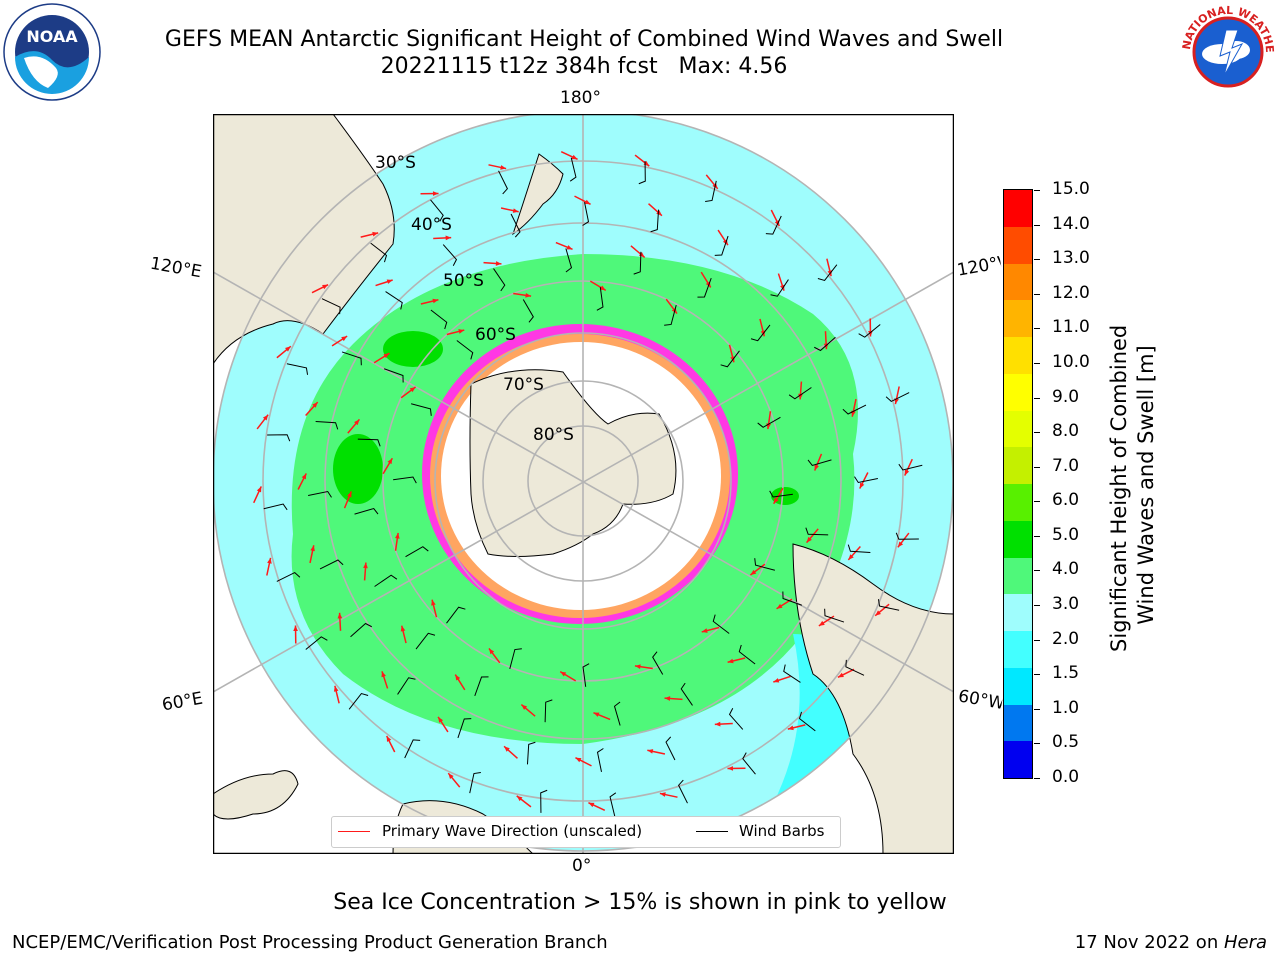  I want to click on lat-label-60s: 60°S, so click(495, 335).